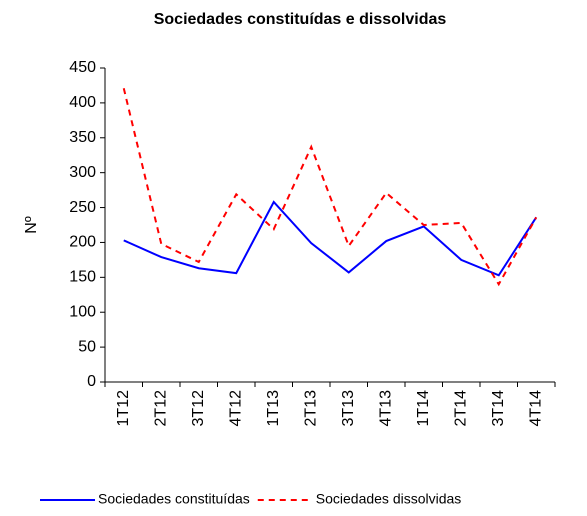 The image size is (587, 516). I want to click on x-tick-label: 2T13, so click(310, 408).